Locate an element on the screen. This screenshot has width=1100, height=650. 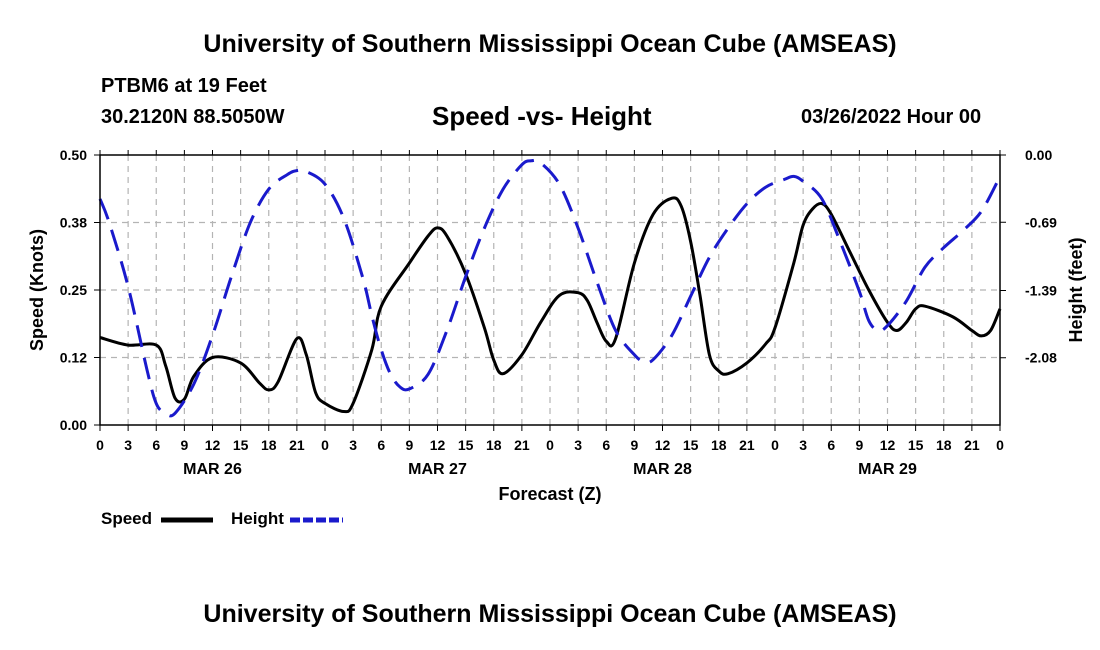
y2-tick-label: -0.69 is located at coordinates (1041, 222).